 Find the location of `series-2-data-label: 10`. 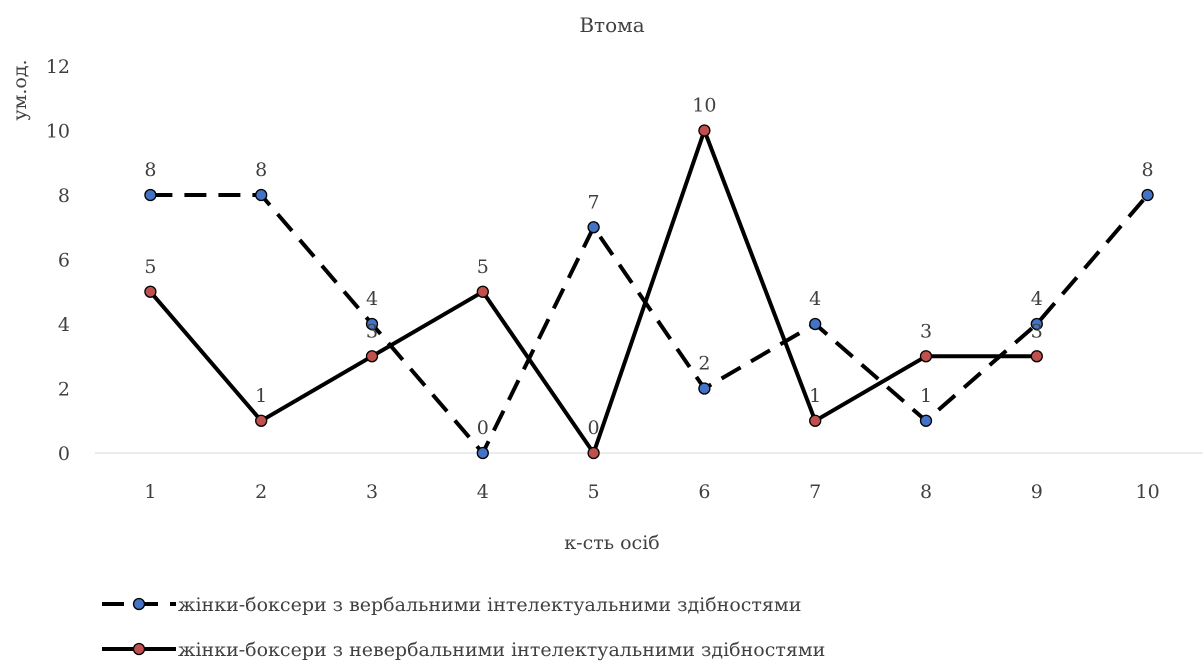

series-2-data-label: 10 is located at coordinates (704, 106).